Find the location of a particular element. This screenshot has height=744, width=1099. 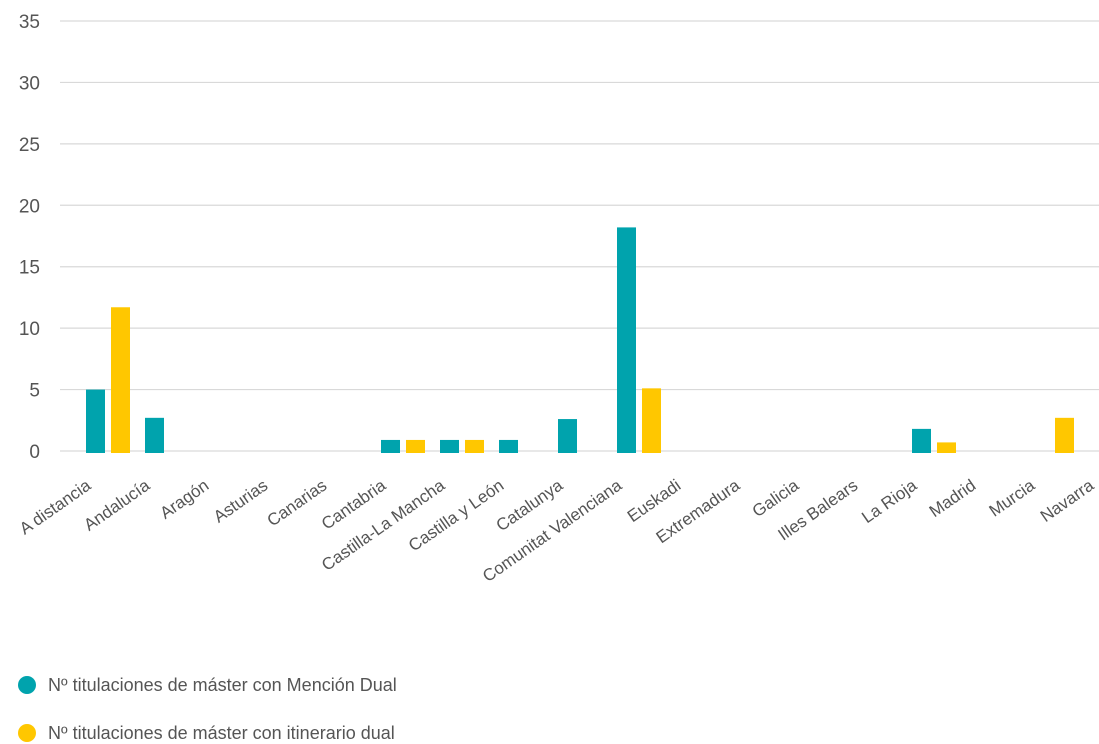

y-tick-label: 35 is located at coordinates (29, 22).